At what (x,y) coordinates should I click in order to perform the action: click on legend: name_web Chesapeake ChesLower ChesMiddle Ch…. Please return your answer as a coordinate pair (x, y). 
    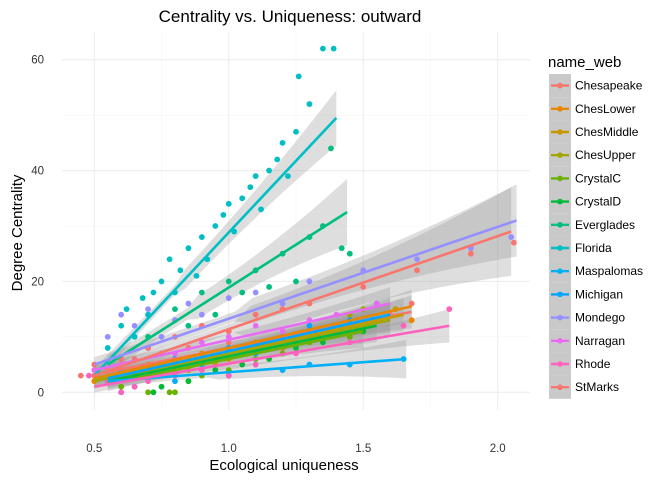
    Looking at the image, I should click on (595, 226).